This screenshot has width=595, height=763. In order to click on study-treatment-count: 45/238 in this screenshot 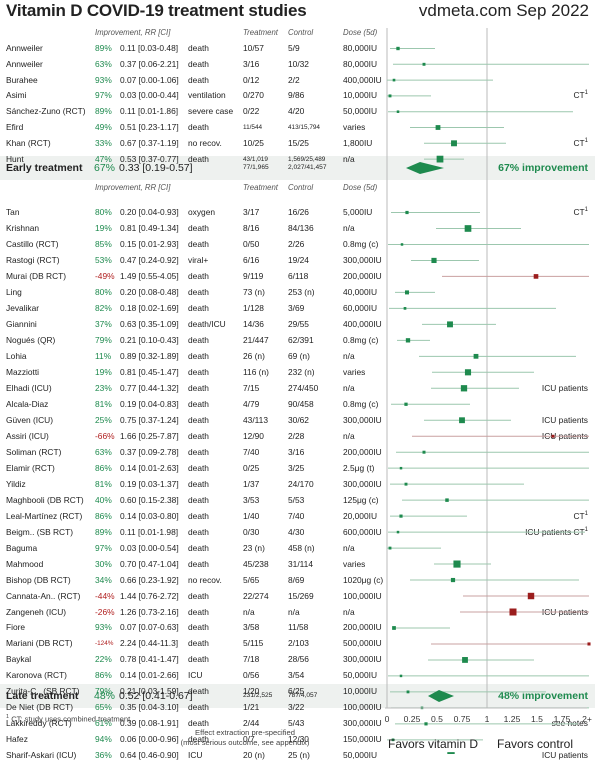, I will do `click(256, 563)`.